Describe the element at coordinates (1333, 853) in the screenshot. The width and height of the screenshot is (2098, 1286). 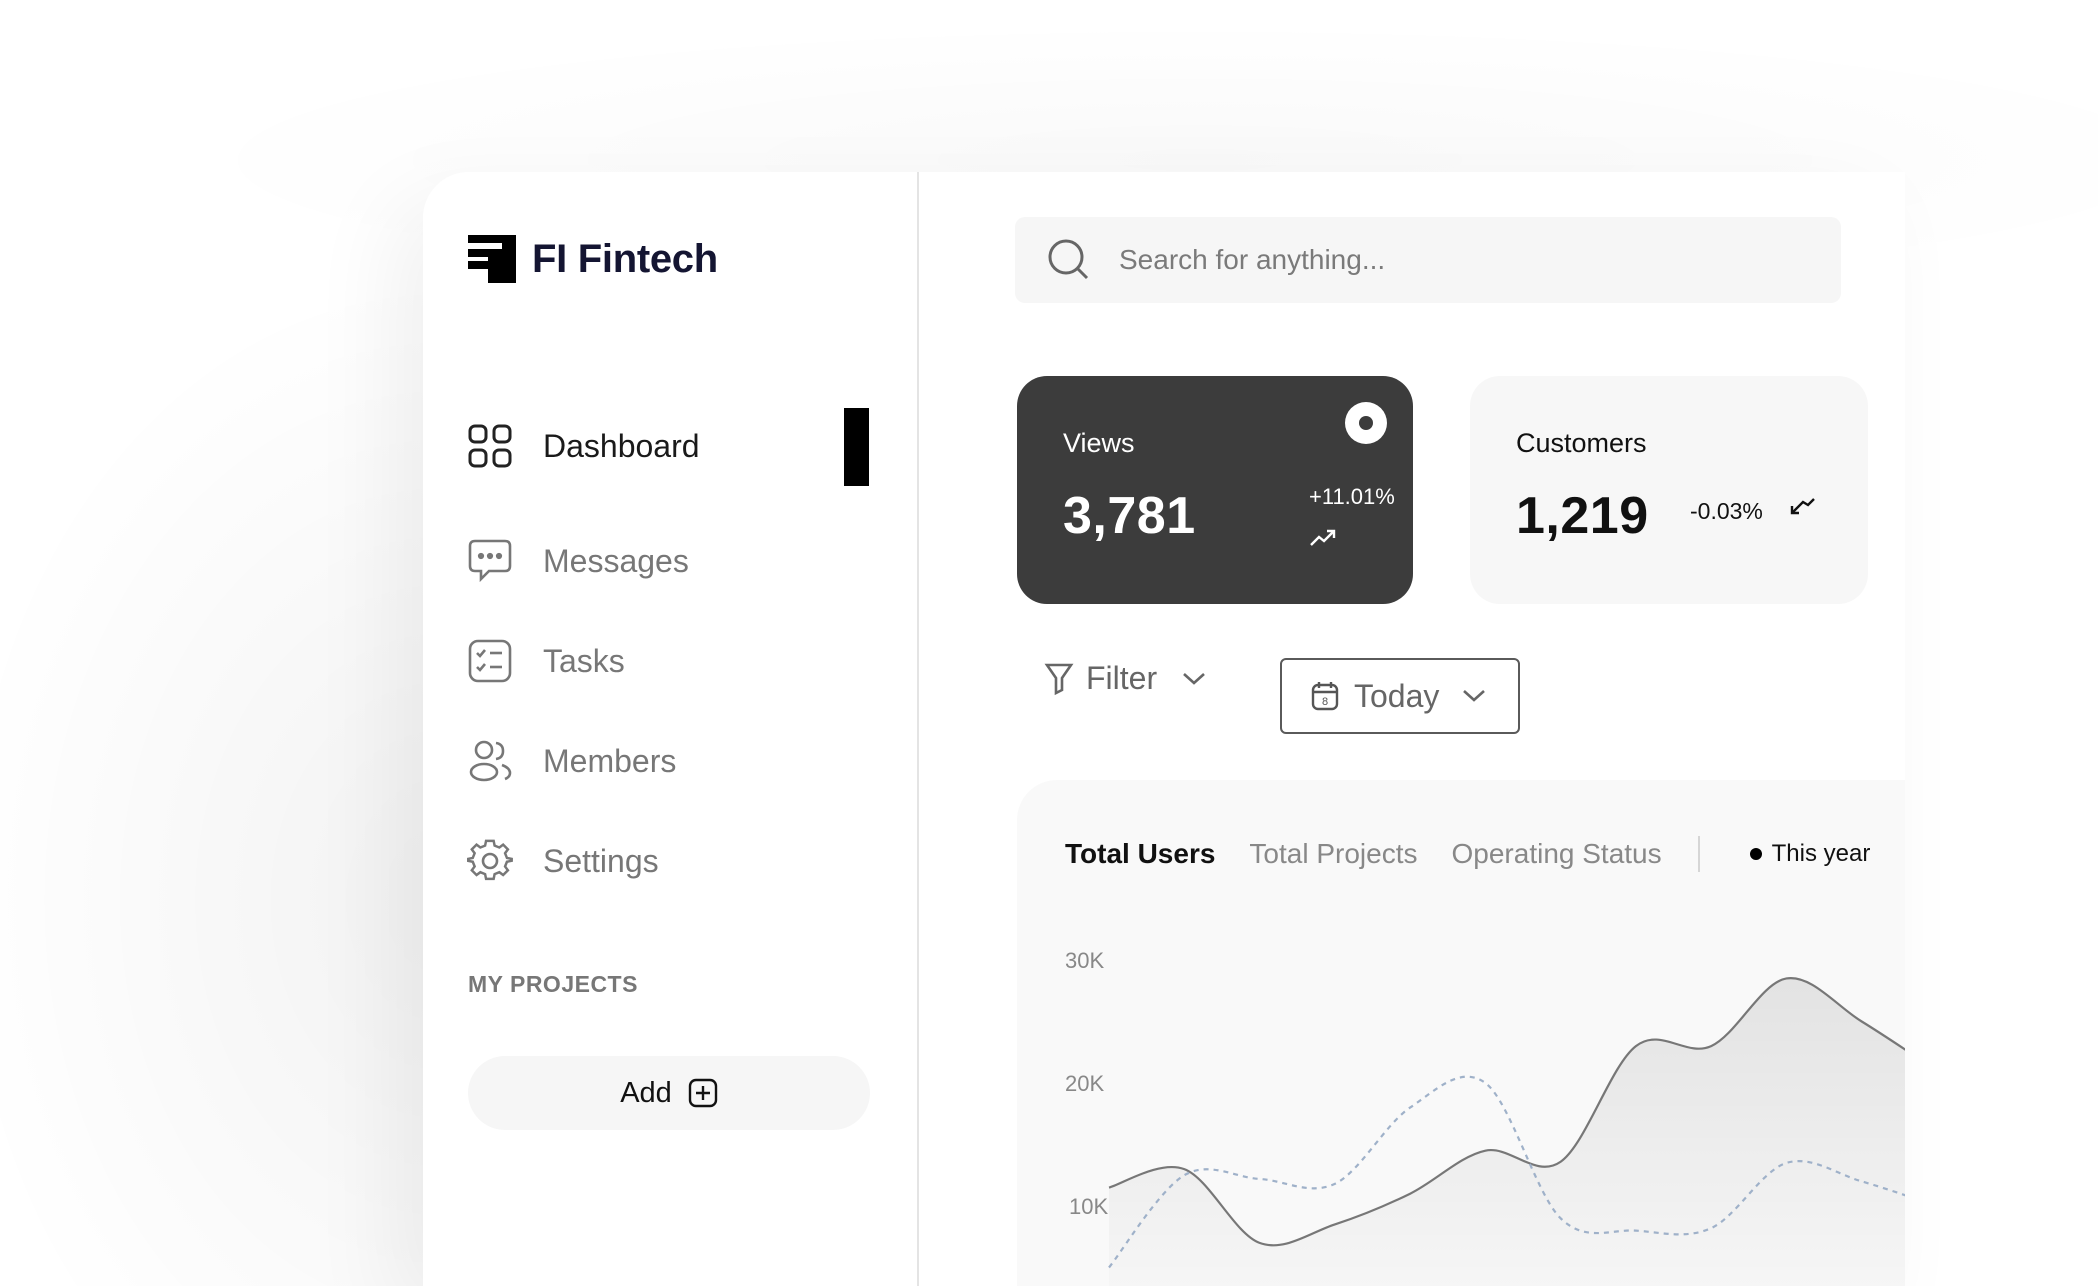
I see `tab-total-projects: Total Projects` at that location.